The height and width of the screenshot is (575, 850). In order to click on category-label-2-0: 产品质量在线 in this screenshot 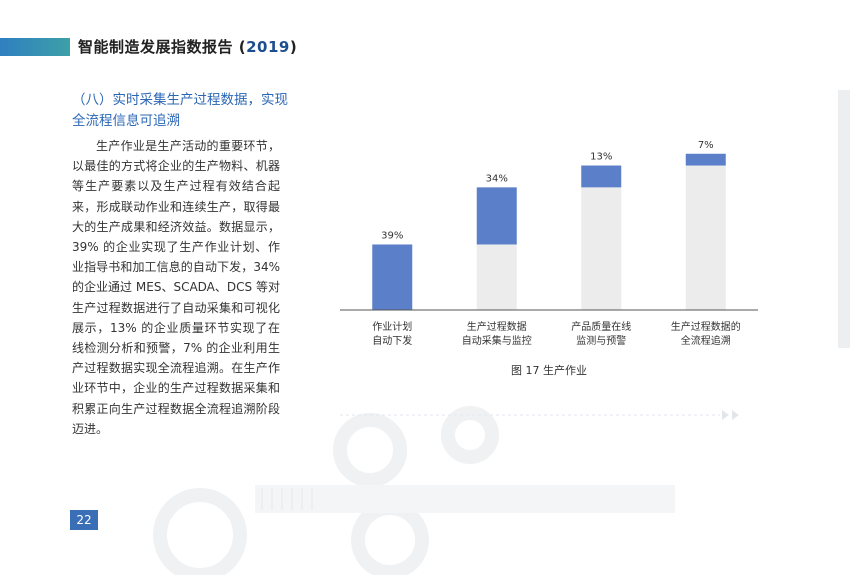, I will do `click(601, 326)`.